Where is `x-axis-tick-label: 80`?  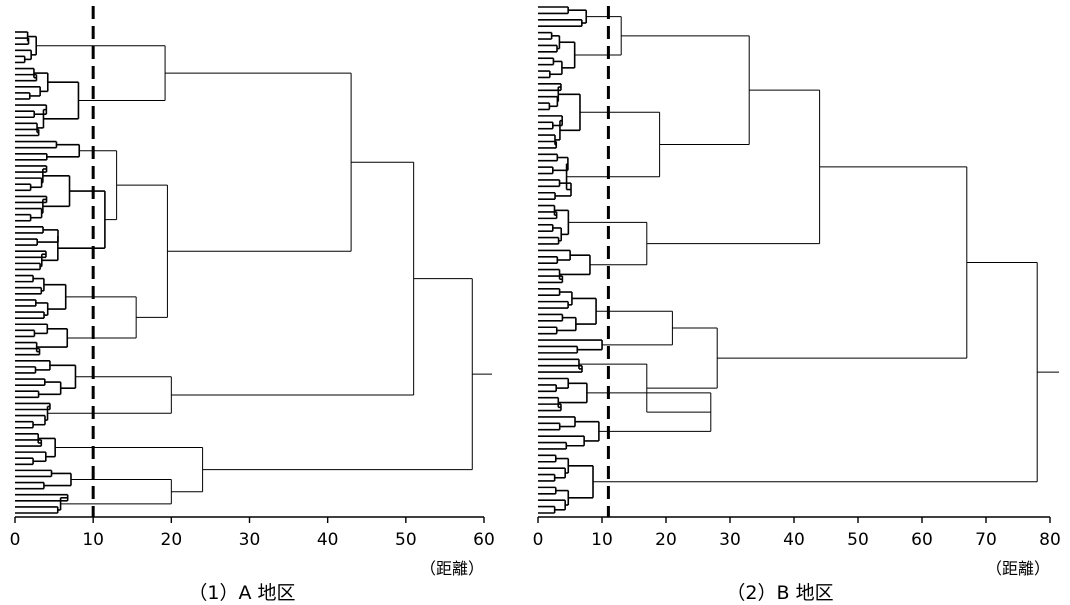
x-axis-tick-label: 80 is located at coordinates (1050, 540).